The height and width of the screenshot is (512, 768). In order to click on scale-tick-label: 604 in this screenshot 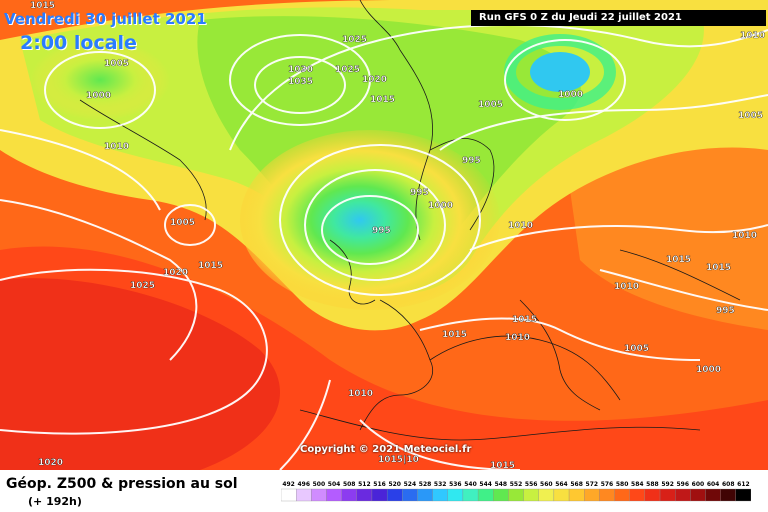, I will do `click(713, 484)`.